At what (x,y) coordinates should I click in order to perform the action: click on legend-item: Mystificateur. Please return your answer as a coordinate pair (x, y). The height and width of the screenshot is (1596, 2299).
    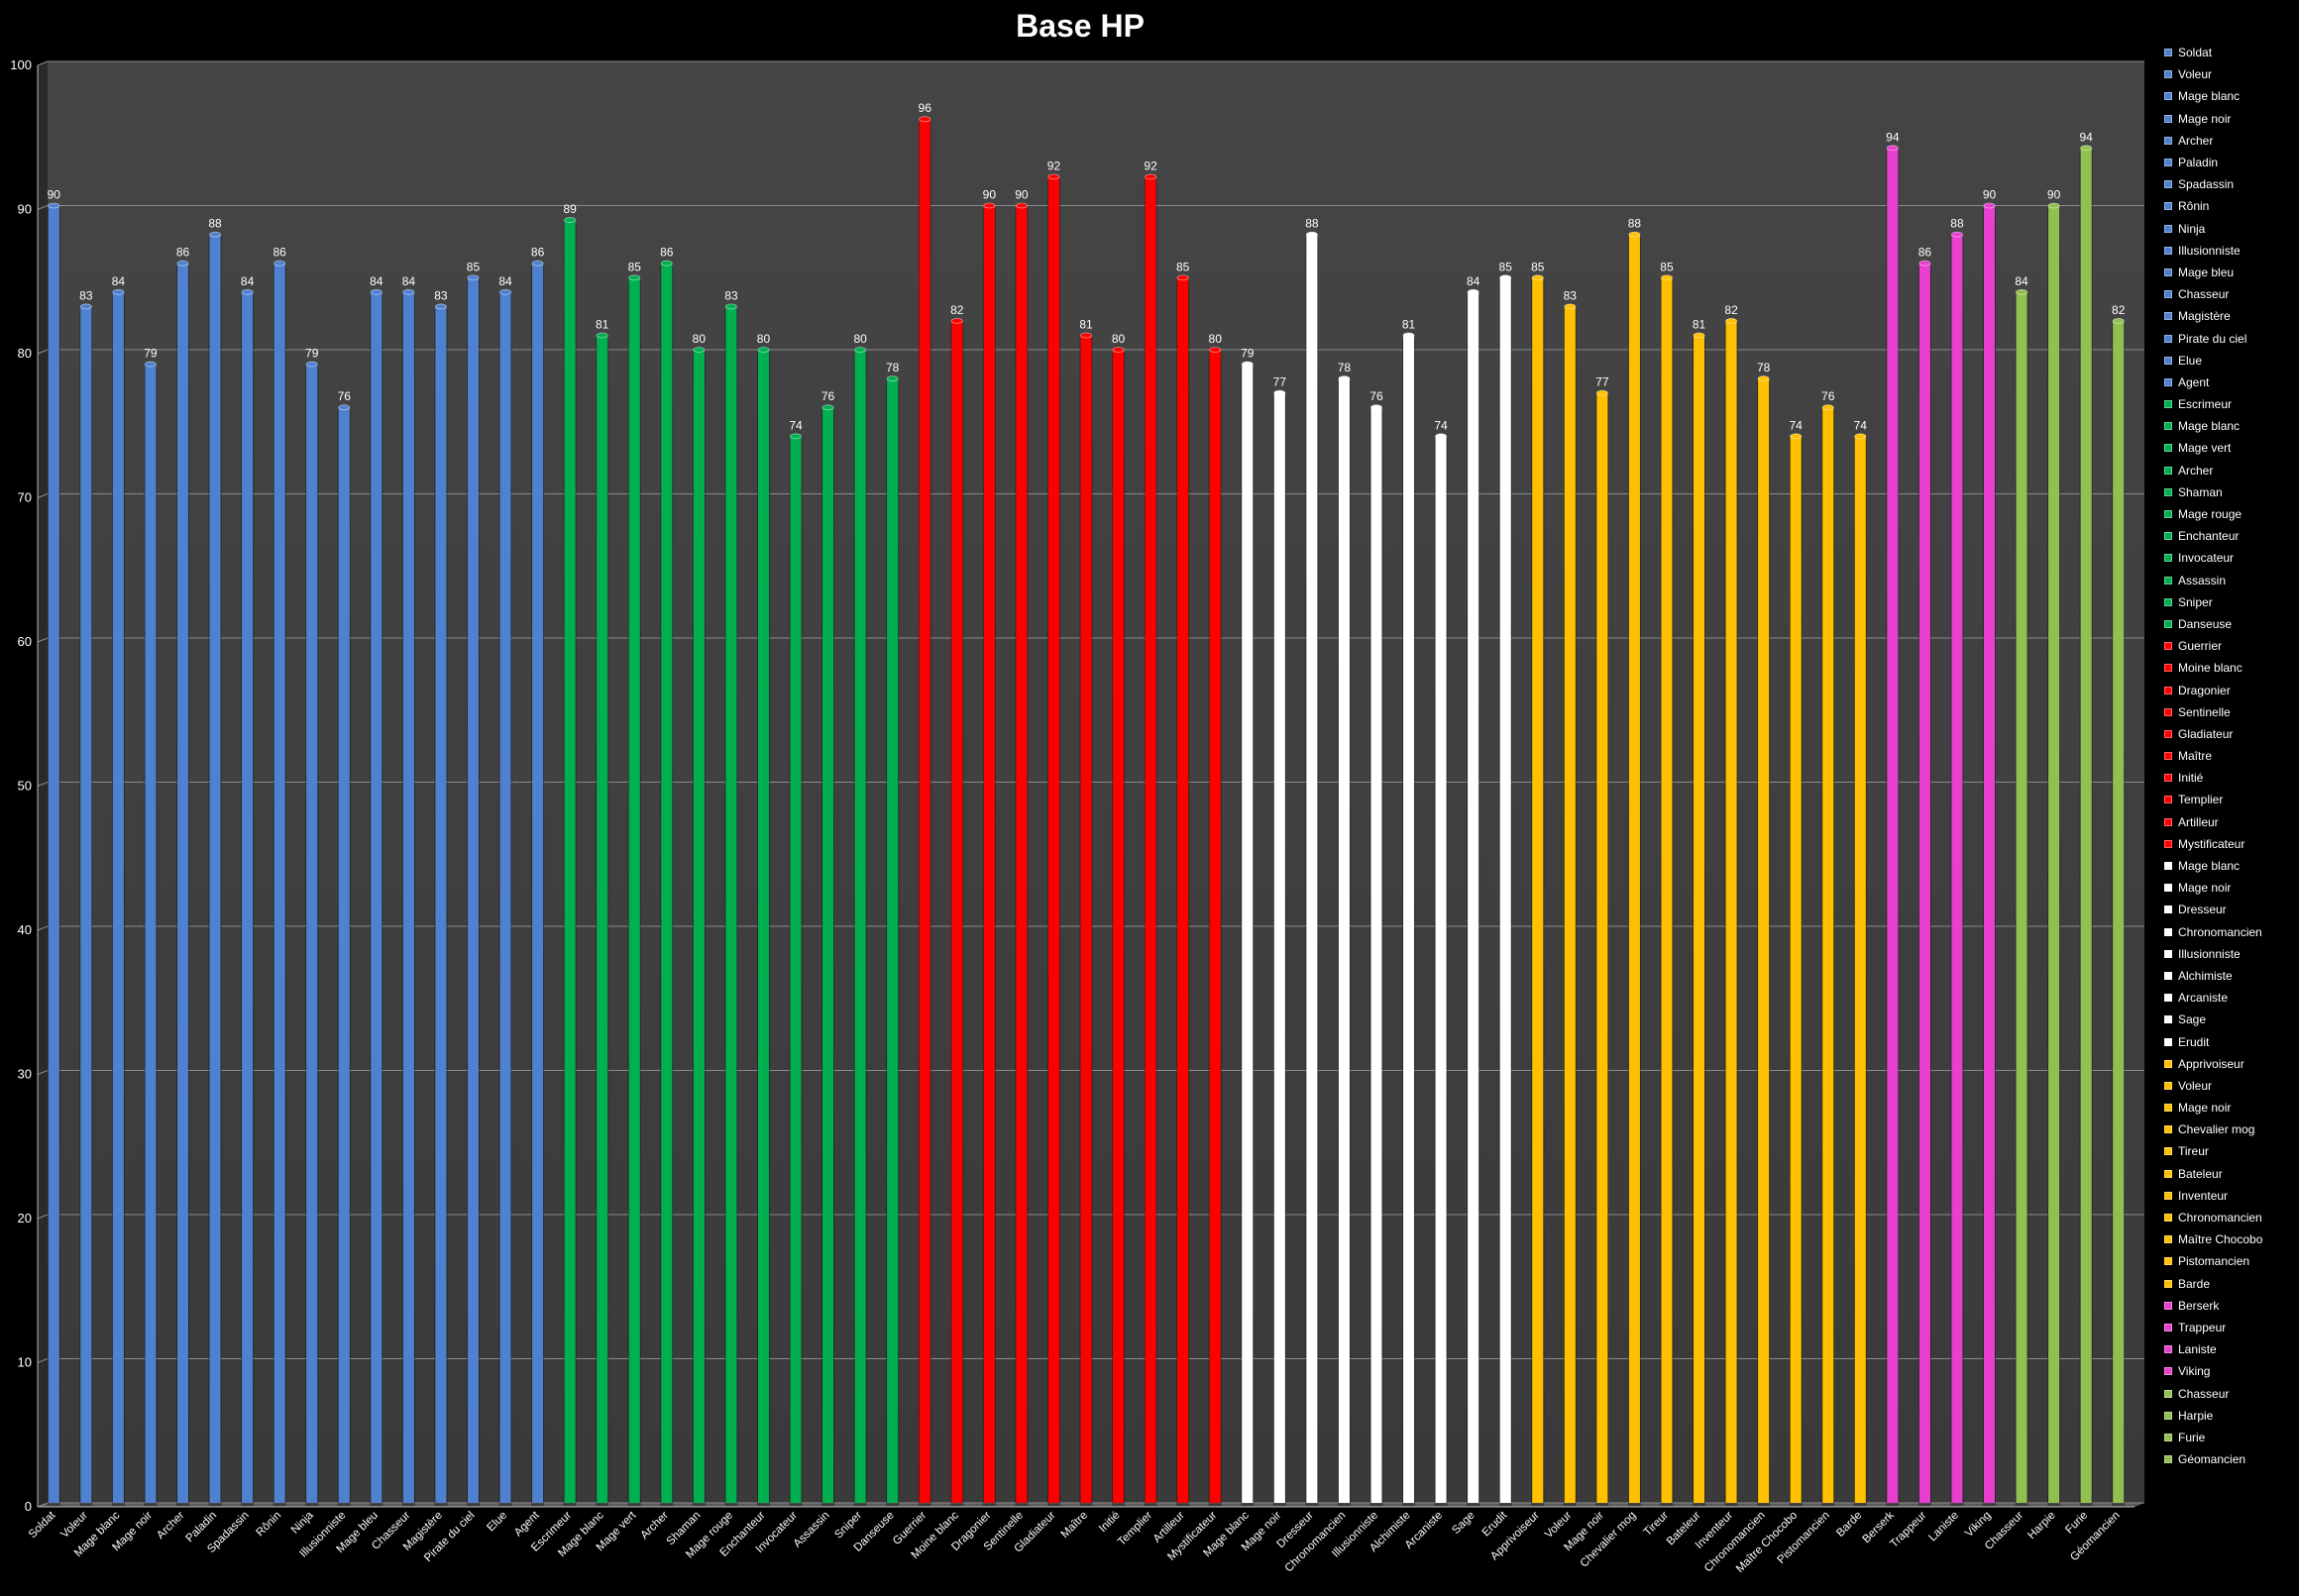
    Looking at the image, I should click on (2229, 844).